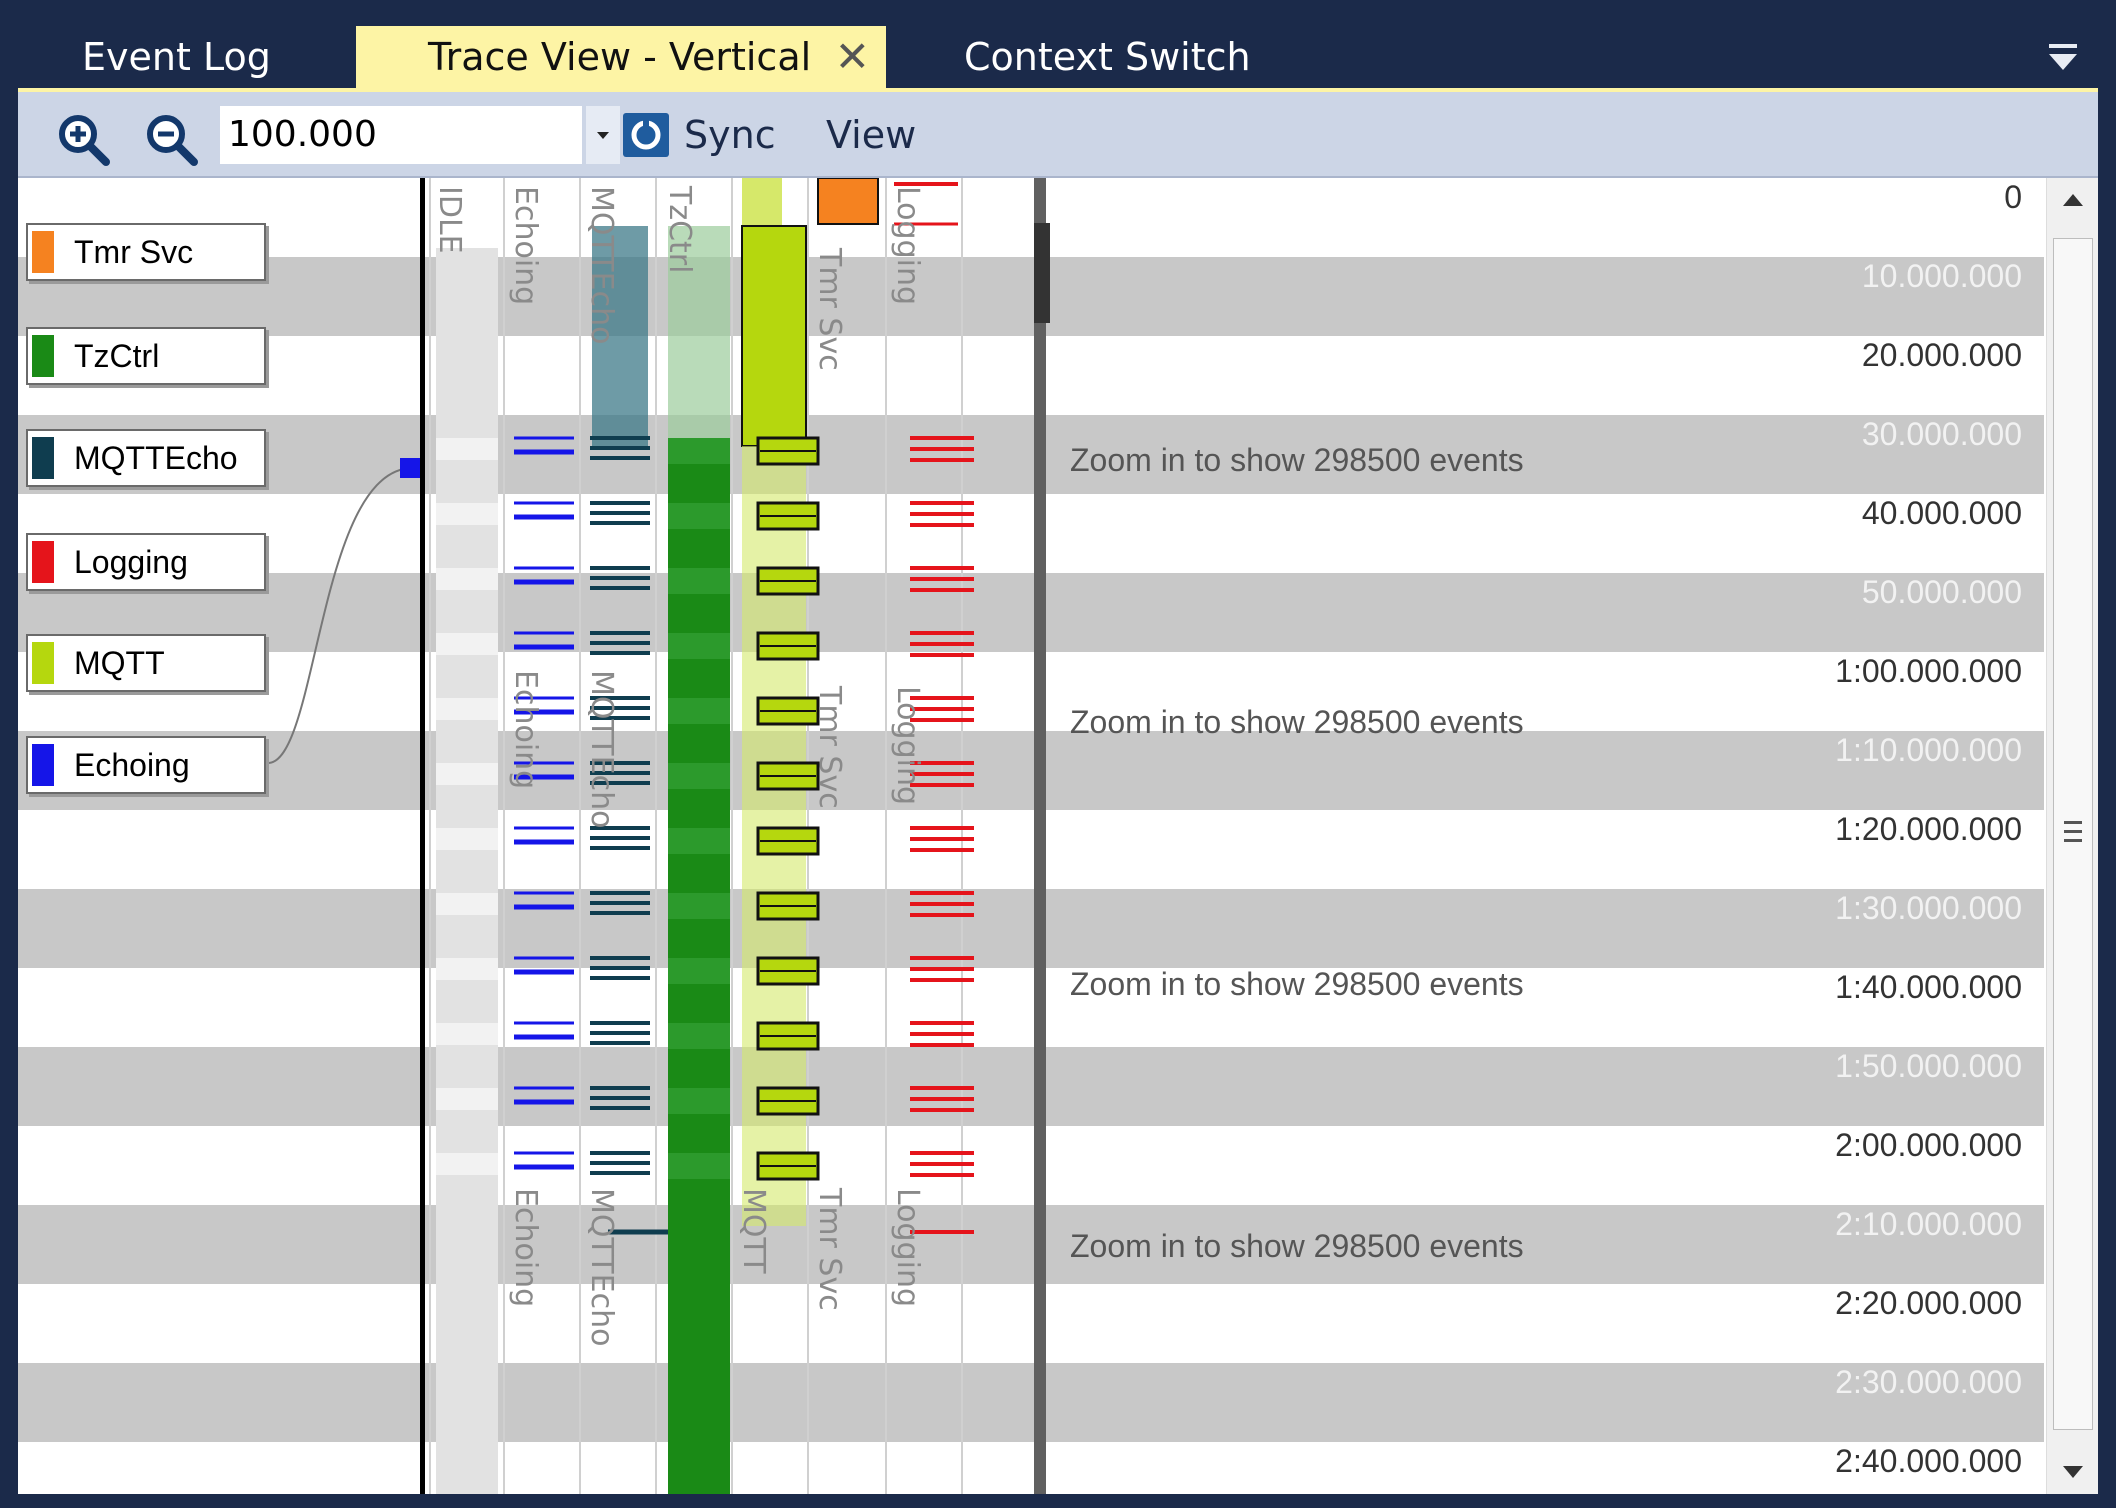 Image resolution: width=2116 pixels, height=1508 pixels. Describe the element at coordinates (1941, 592) in the screenshot. I see `time-tick-label: 50.000.000` at that location.